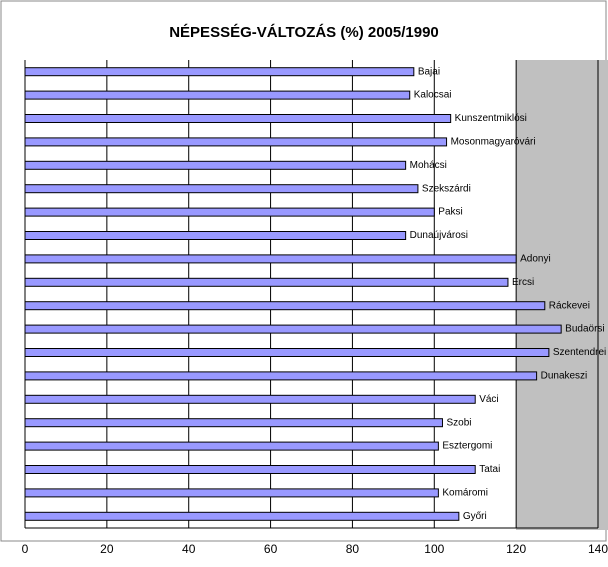  I want to click on bar-label: Dunaújvárosi, so click(439, 235).